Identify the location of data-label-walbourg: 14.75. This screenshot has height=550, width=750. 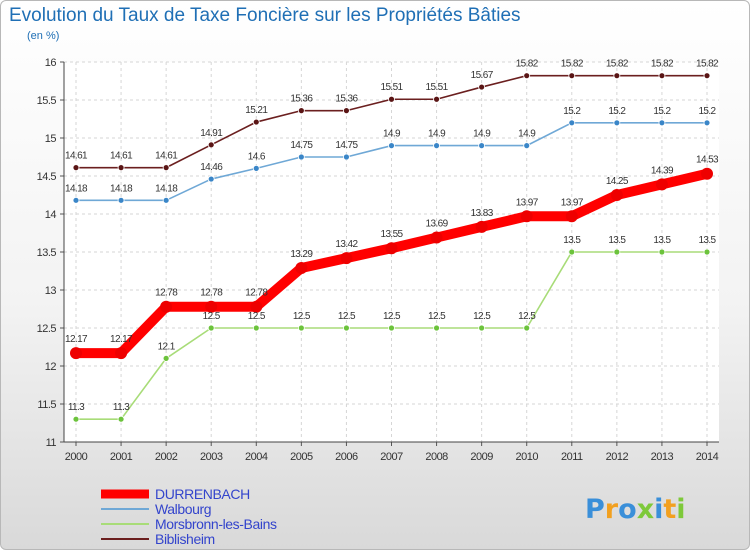
(301, 145).